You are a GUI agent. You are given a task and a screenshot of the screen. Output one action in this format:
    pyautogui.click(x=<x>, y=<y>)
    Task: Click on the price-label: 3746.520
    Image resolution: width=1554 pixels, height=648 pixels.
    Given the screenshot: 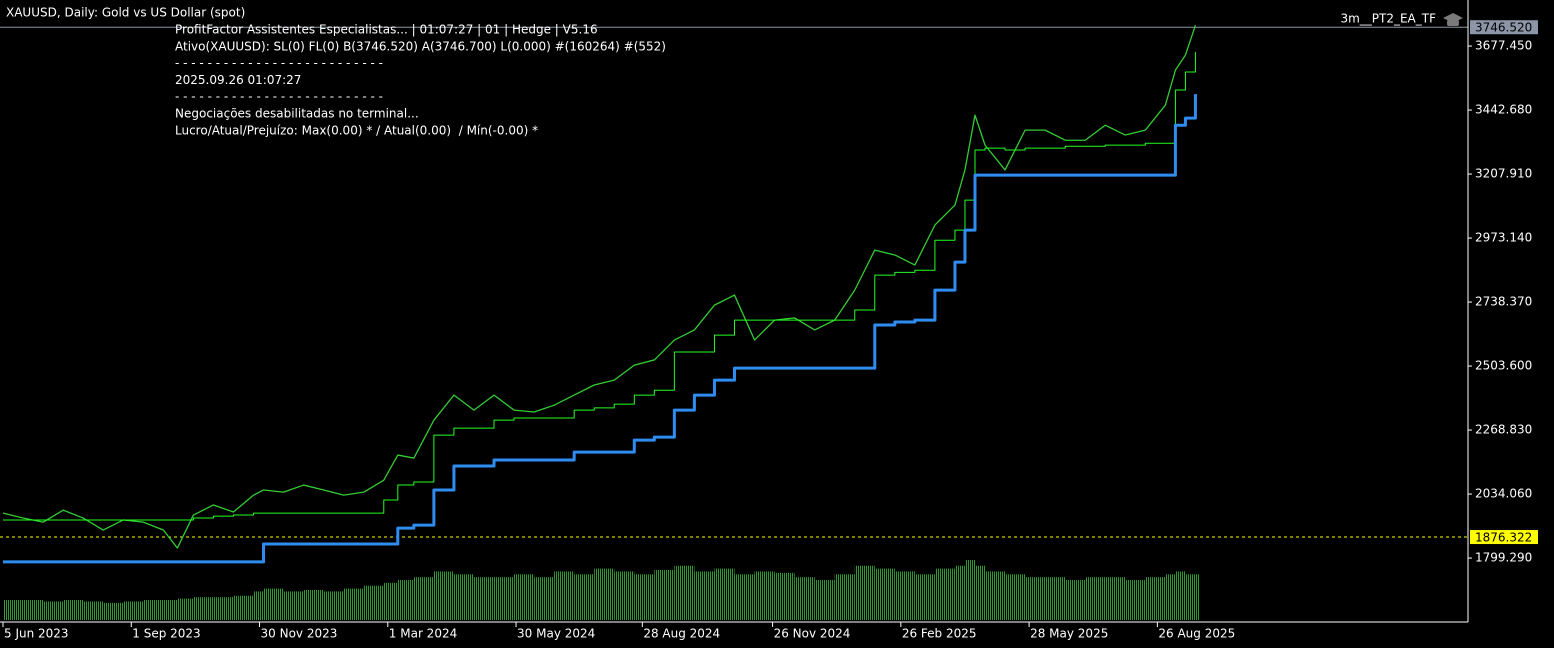 What is the action you would take?
    pyautogui.click(x=1503, y=28)
    